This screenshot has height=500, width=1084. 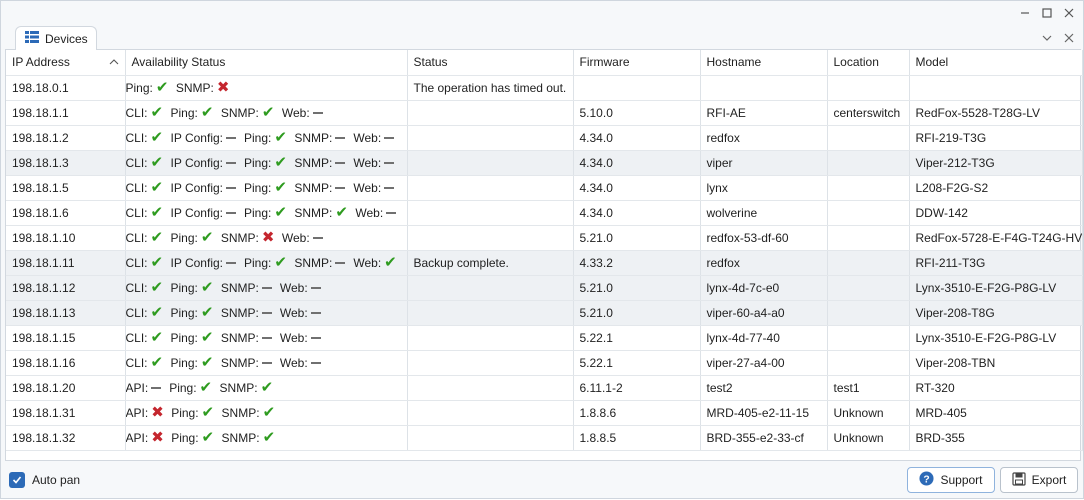 What do you see at coordinates (996, 63) in the screenshot?
I see `column-header-model: Model` at bounding box center [996, 63].